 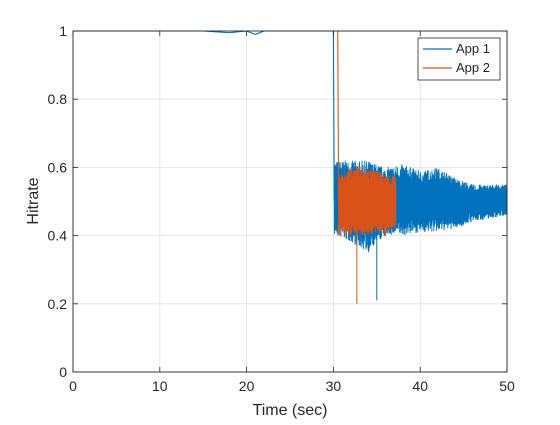 I want to click on x-tick-label: 20, so click(x=247, y=386).